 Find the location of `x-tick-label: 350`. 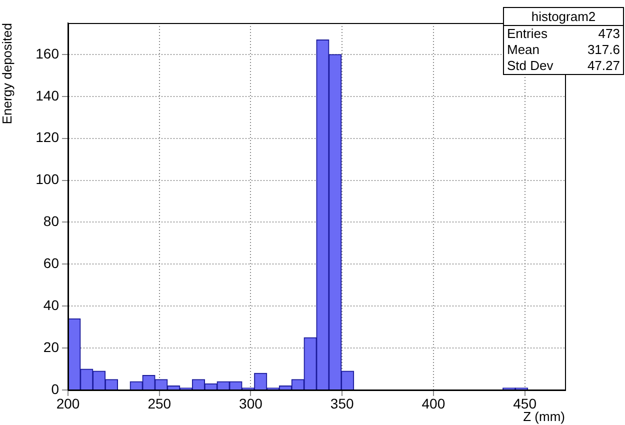

x-tick-label: 350 is located at coordinates (342, 403).